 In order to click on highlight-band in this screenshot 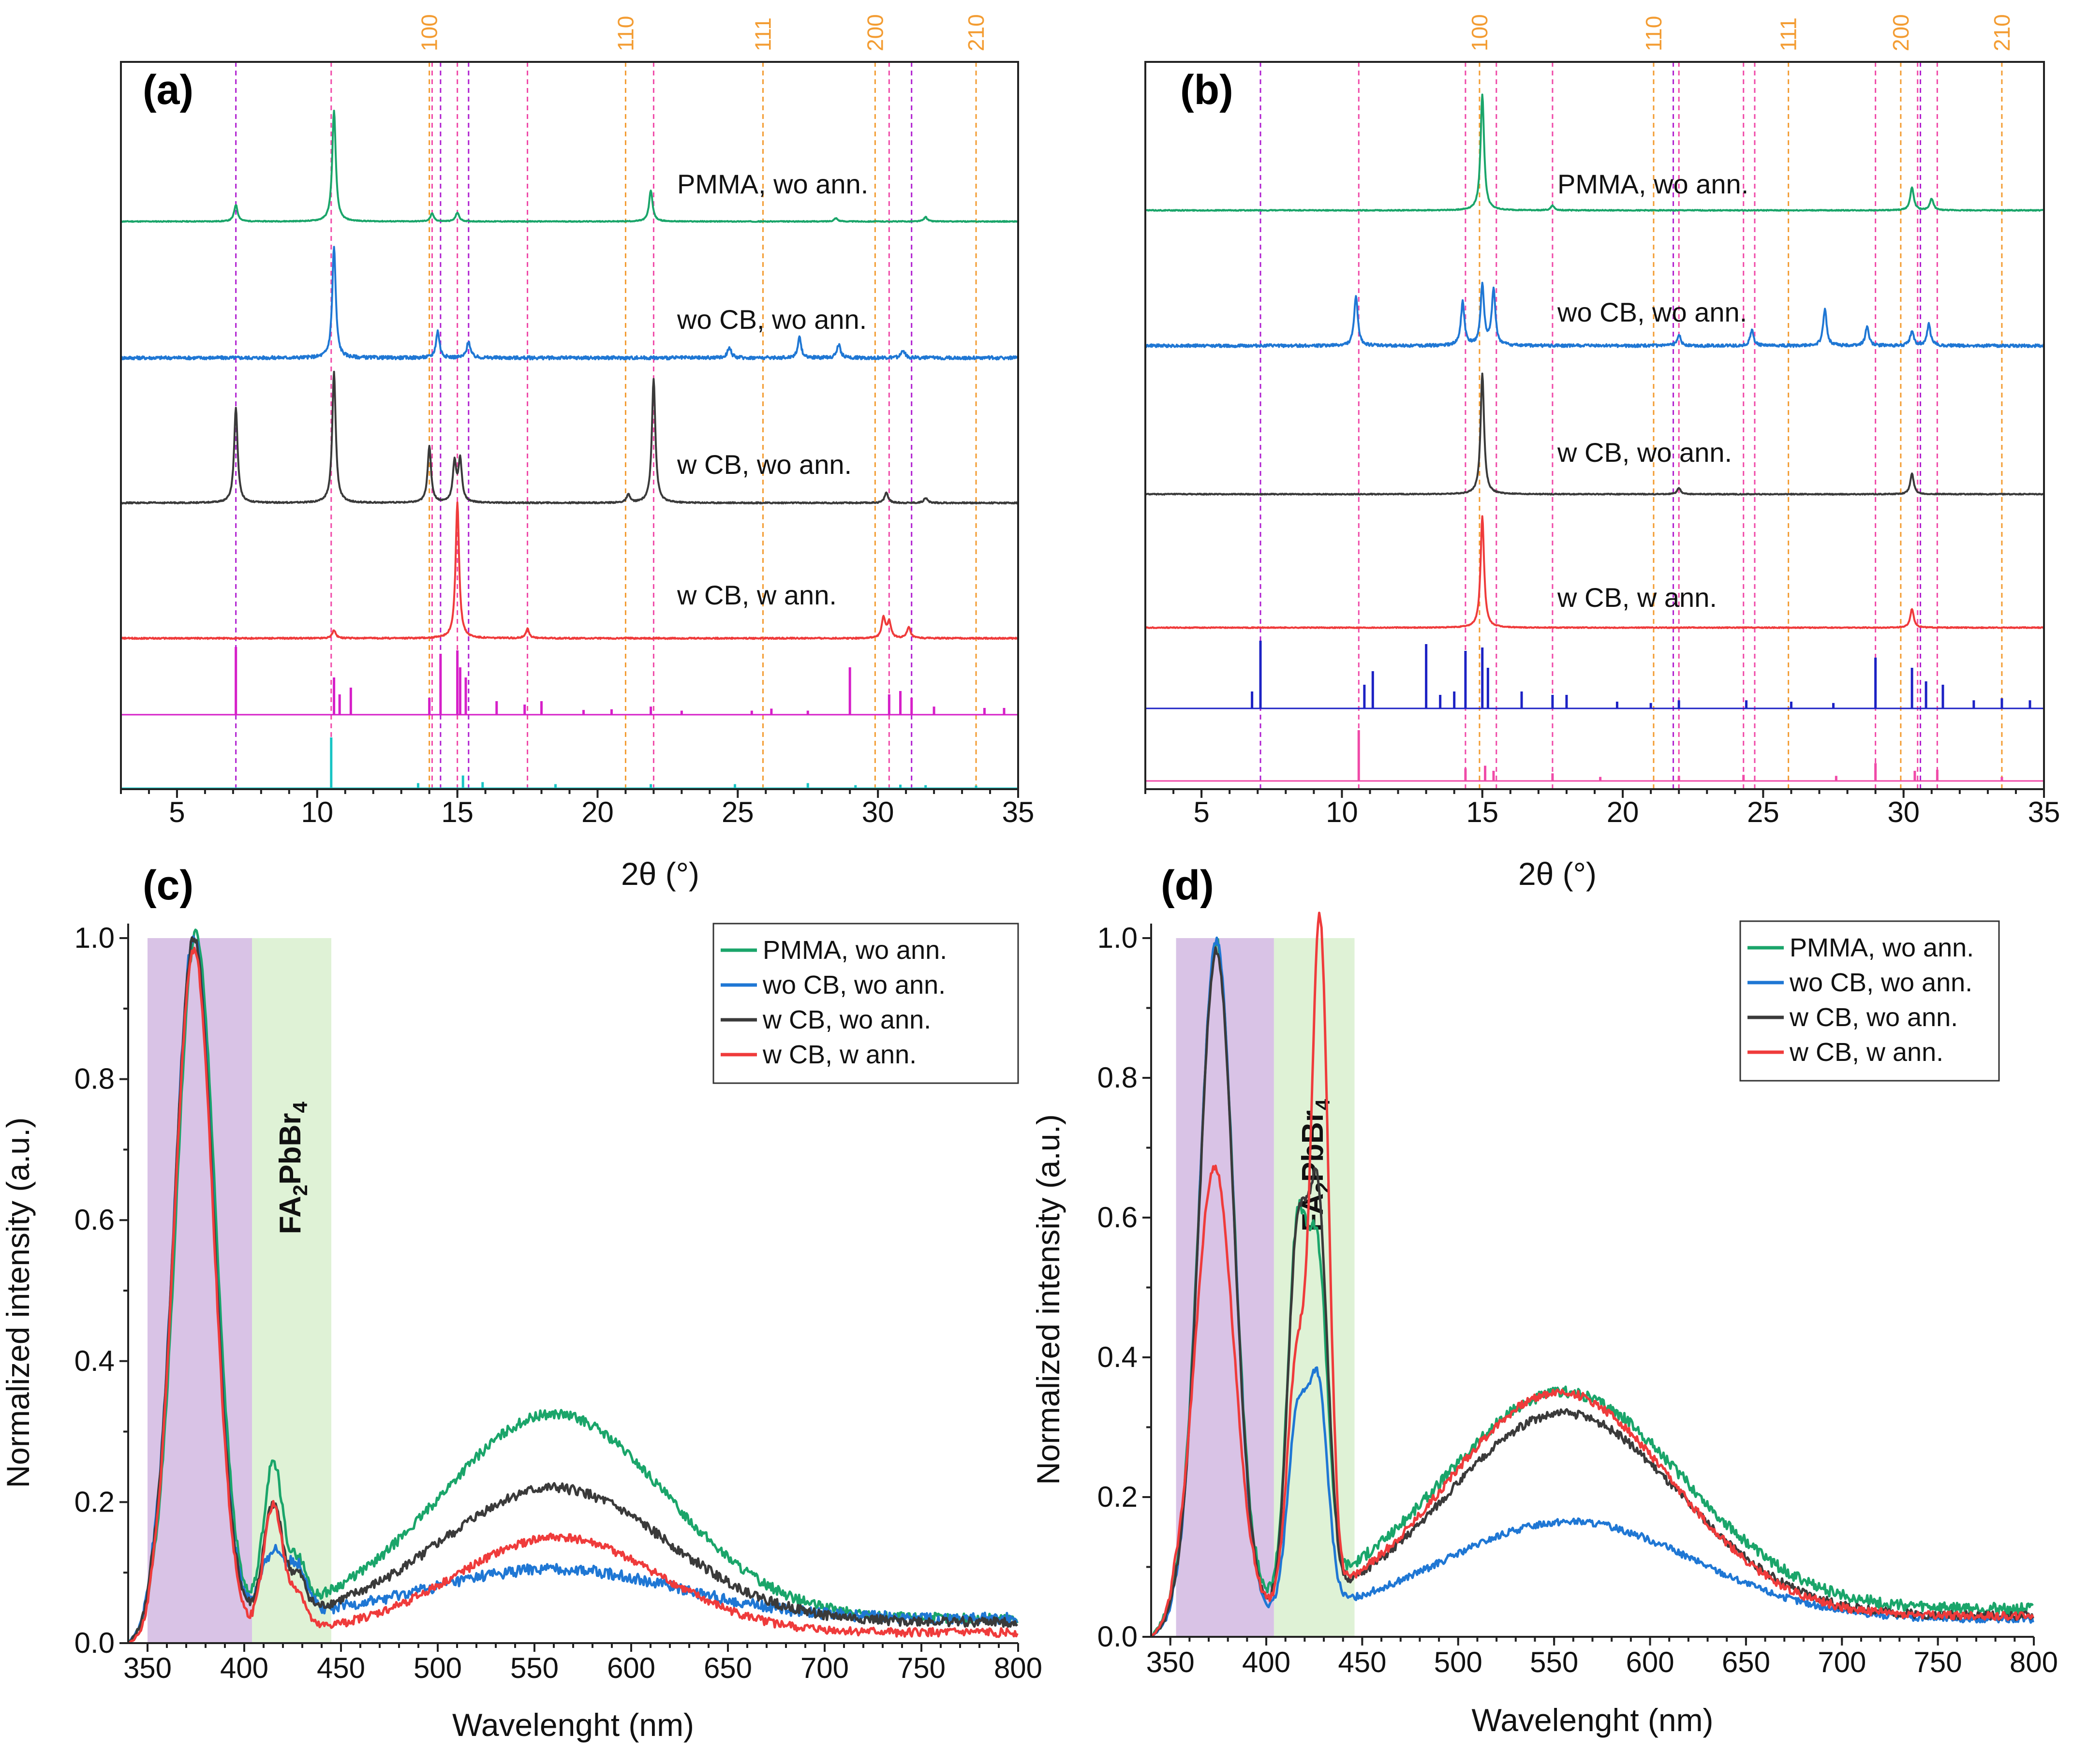, I will do `click(1225, 1287)`.